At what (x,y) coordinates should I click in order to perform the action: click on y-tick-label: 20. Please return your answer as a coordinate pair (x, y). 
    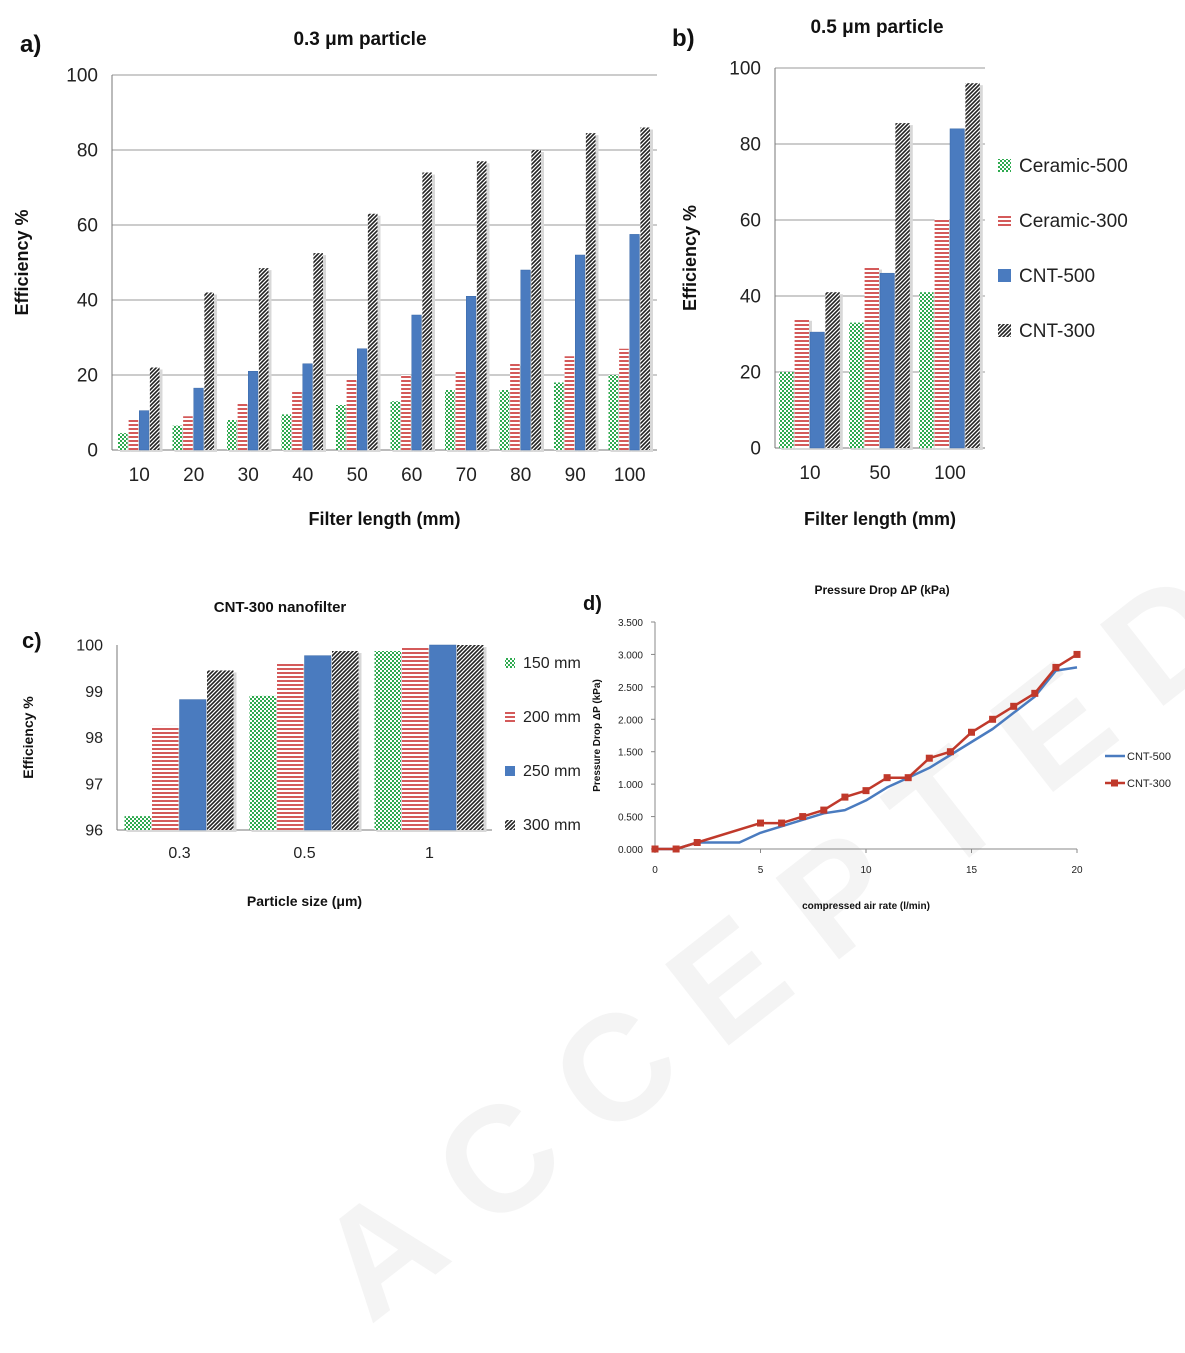
    Looking at the image, I should click on (87, 376).